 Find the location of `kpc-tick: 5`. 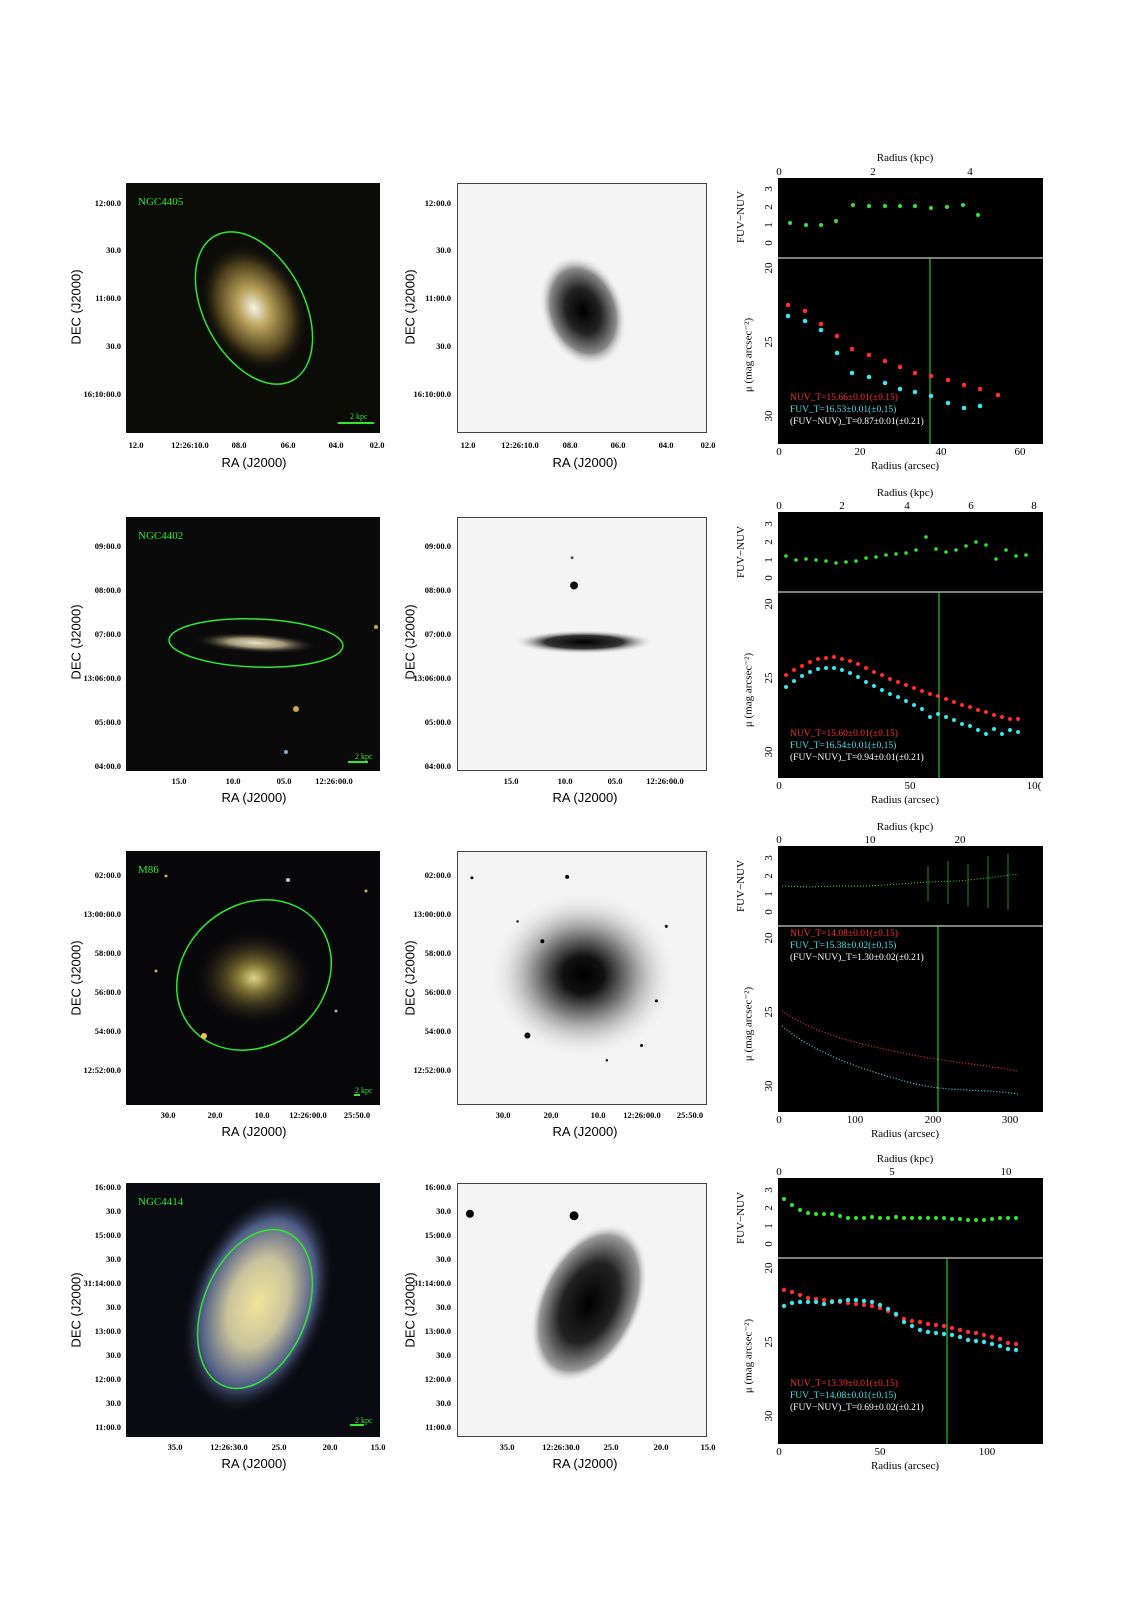

kpc-tick: 5 is located at coordinates (892, 1172).